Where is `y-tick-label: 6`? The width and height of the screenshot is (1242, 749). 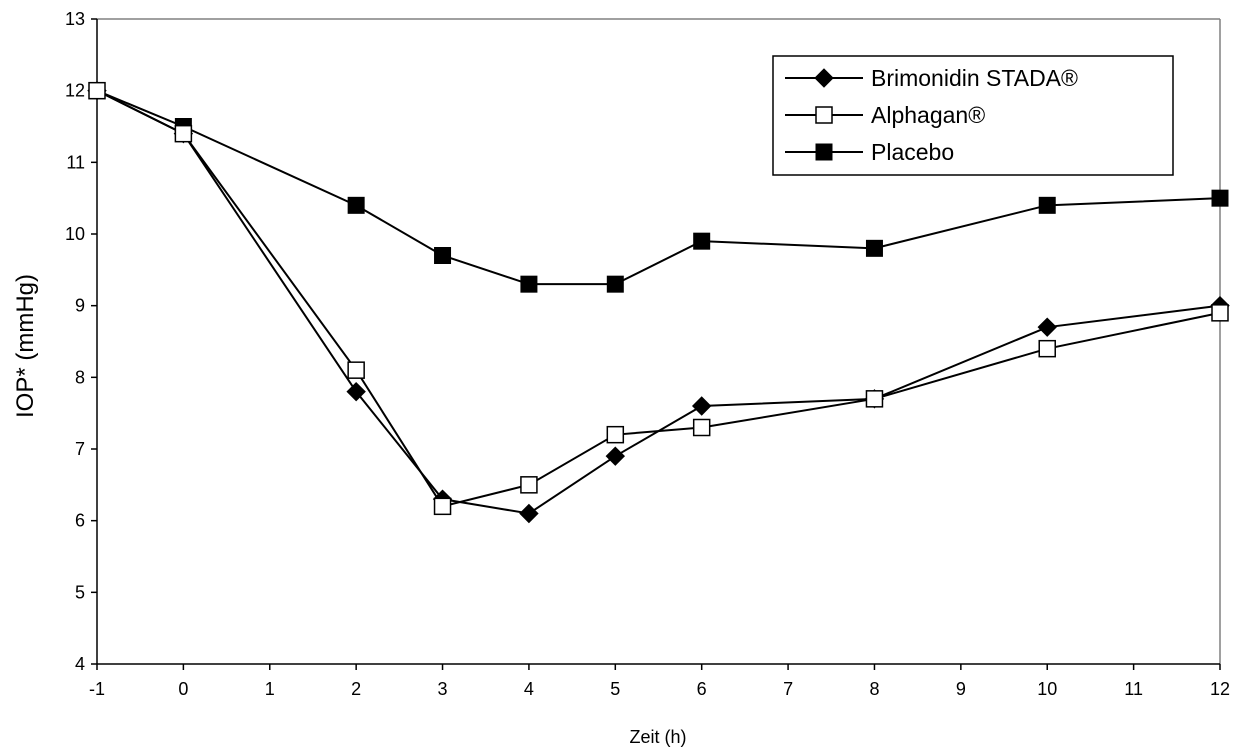
y-tick-label: 6 is located at coordinates (80, 521).